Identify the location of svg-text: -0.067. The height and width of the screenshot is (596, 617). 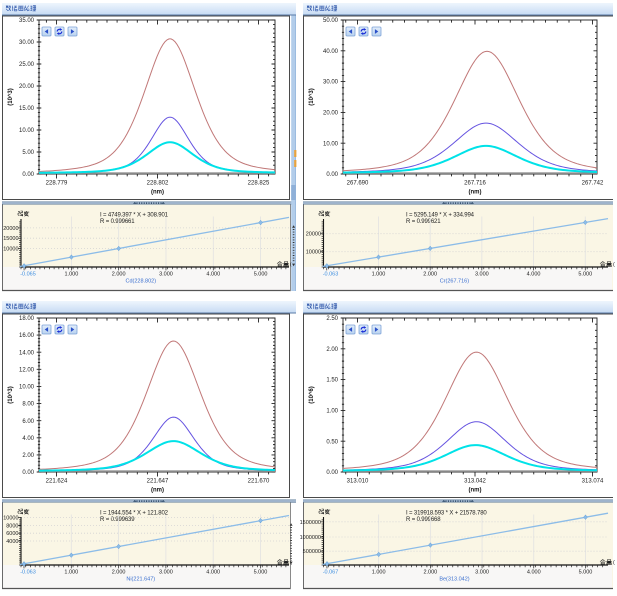
(331, 572).